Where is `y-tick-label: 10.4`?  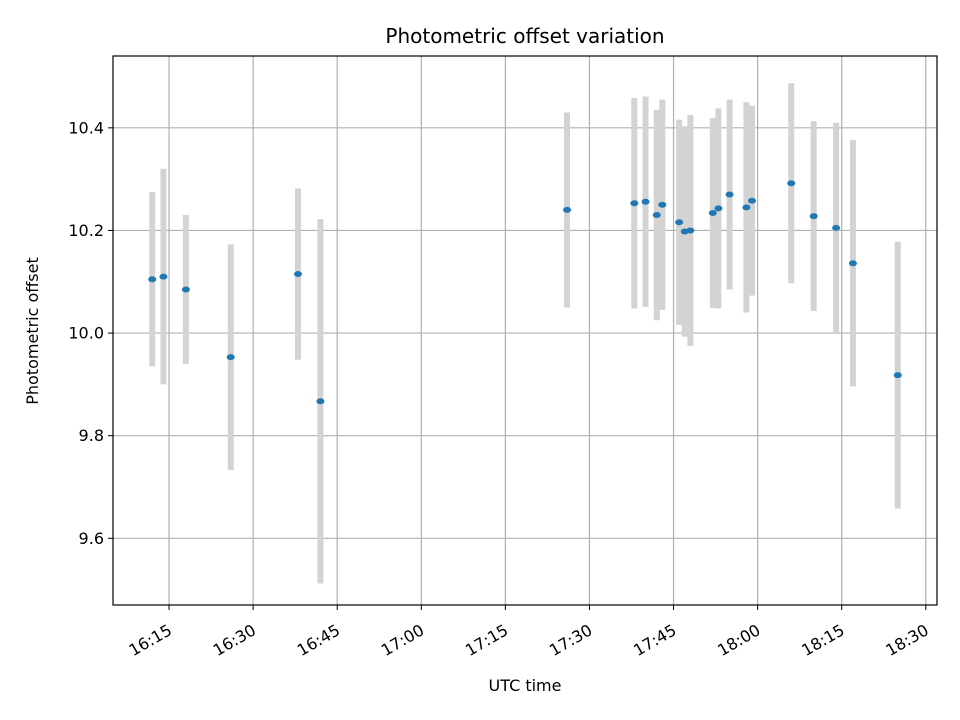 y-tick-label: 10.4 is located at coordinates (86, 127).